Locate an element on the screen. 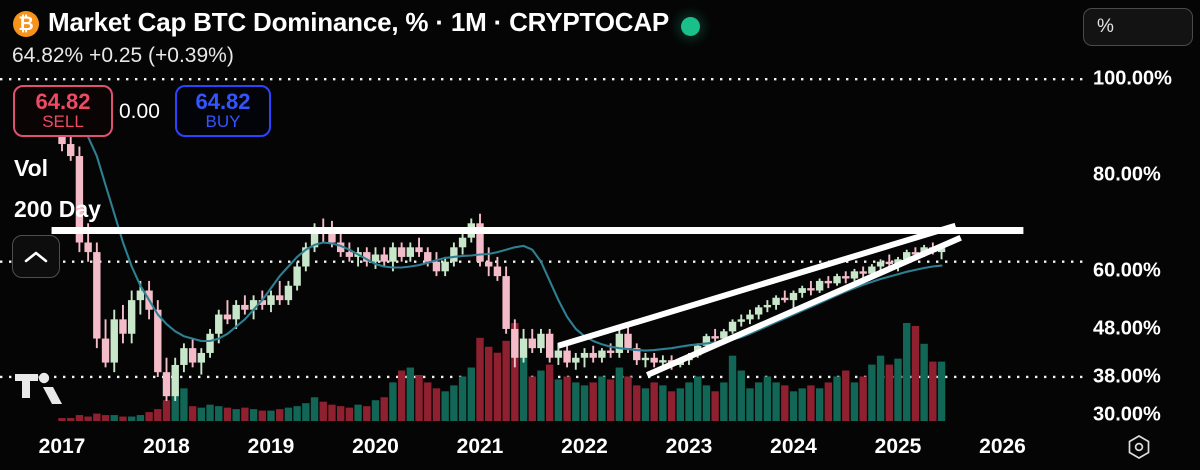  moving-average-legend-label: 200 Day is located at coordinates (57, 209).